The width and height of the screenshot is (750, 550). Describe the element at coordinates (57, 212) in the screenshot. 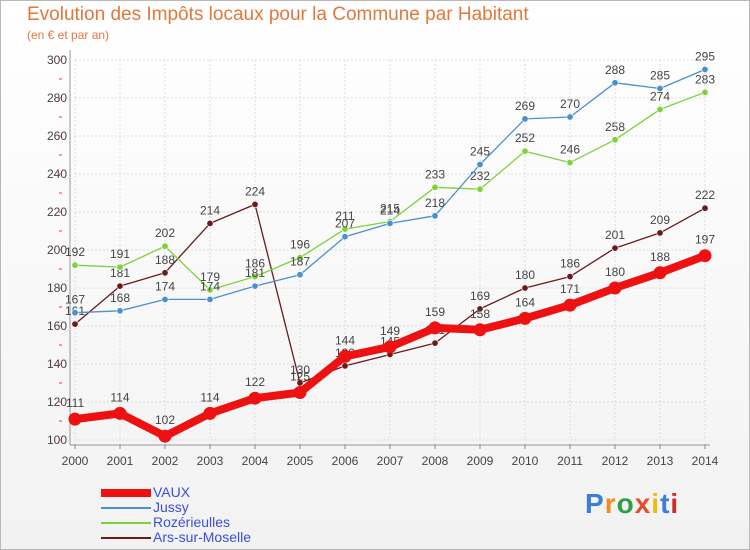

I see `y-tick-label: 220` at that location.